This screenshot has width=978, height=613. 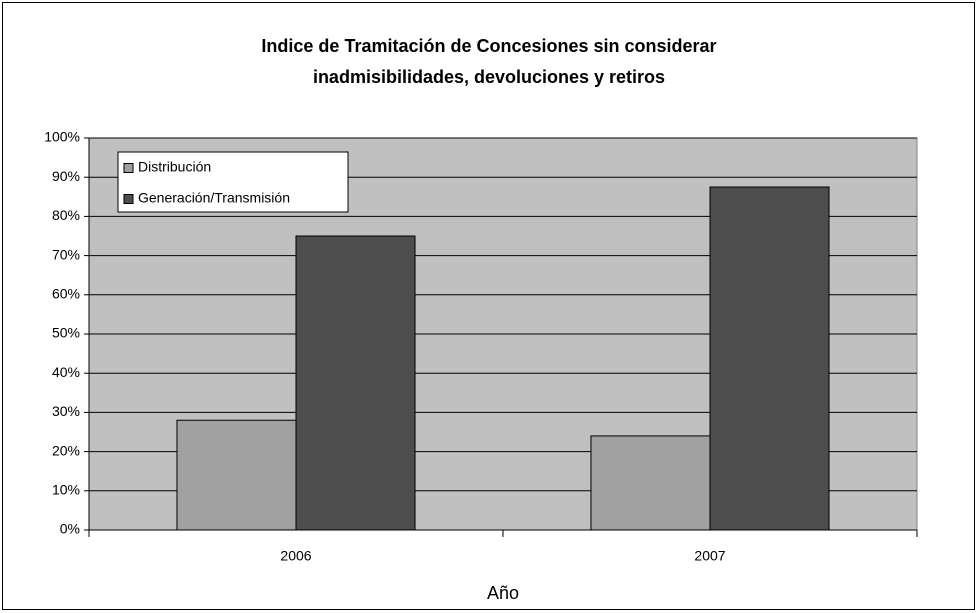 What do you see at coordinates (295, 556) in the screenshot?
I see `x-tick-label: 2006` at bounding box center [295, 556].